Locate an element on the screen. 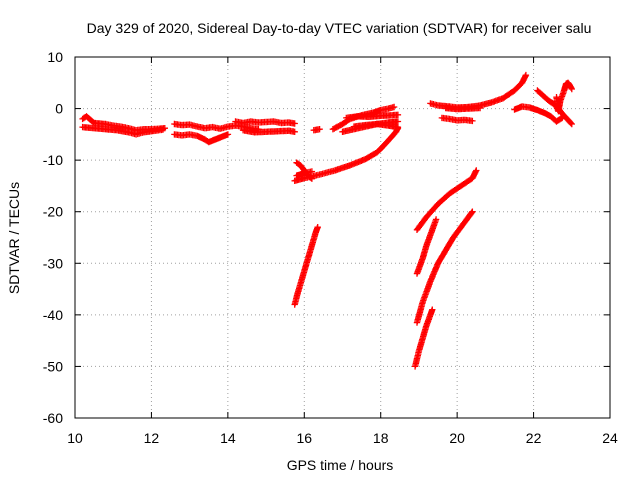 The width and height of the screenshot is (640, 480). y-tick-label: -10 is located at coordinates (53, 160).